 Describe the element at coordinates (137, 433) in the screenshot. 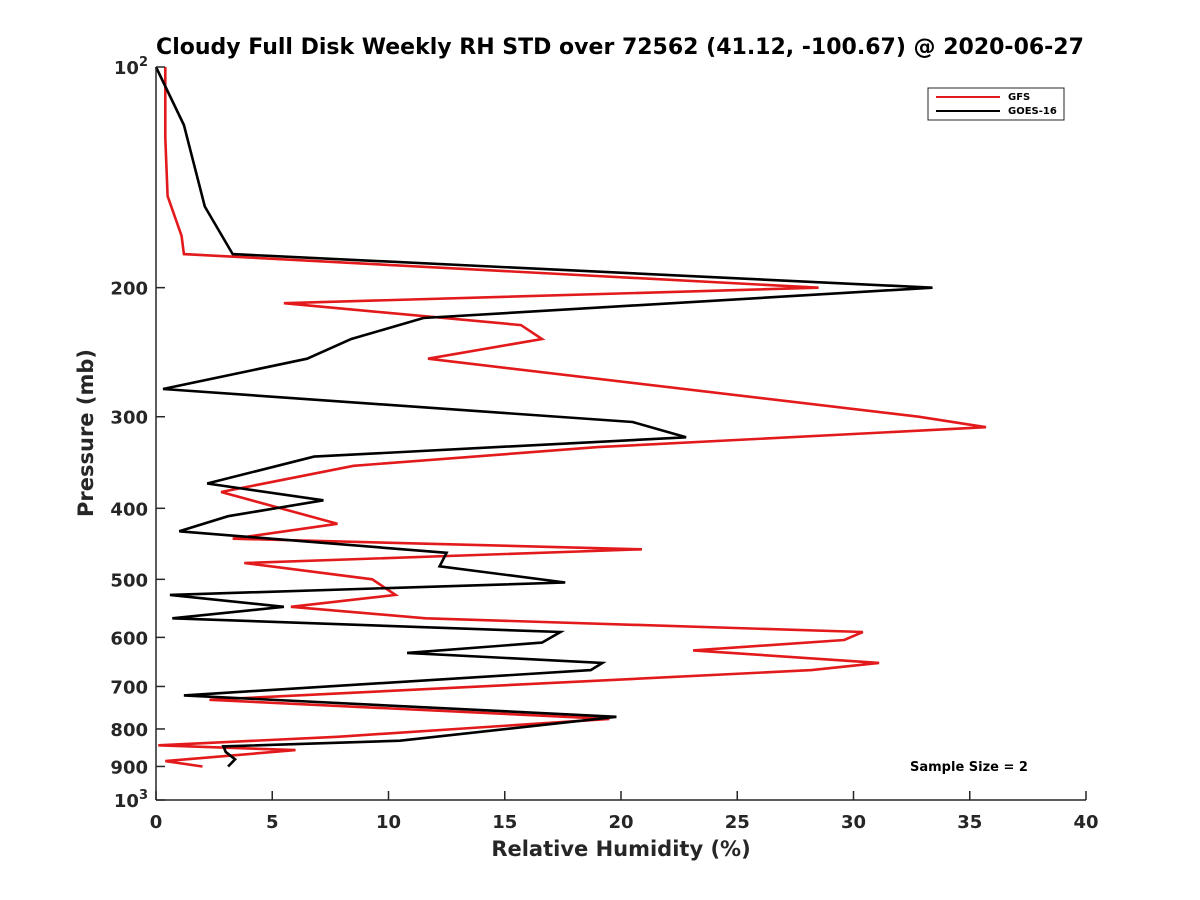

I see `y-ticks: 10² 200 300 400 500 600 700 800 900 10³` at that location.